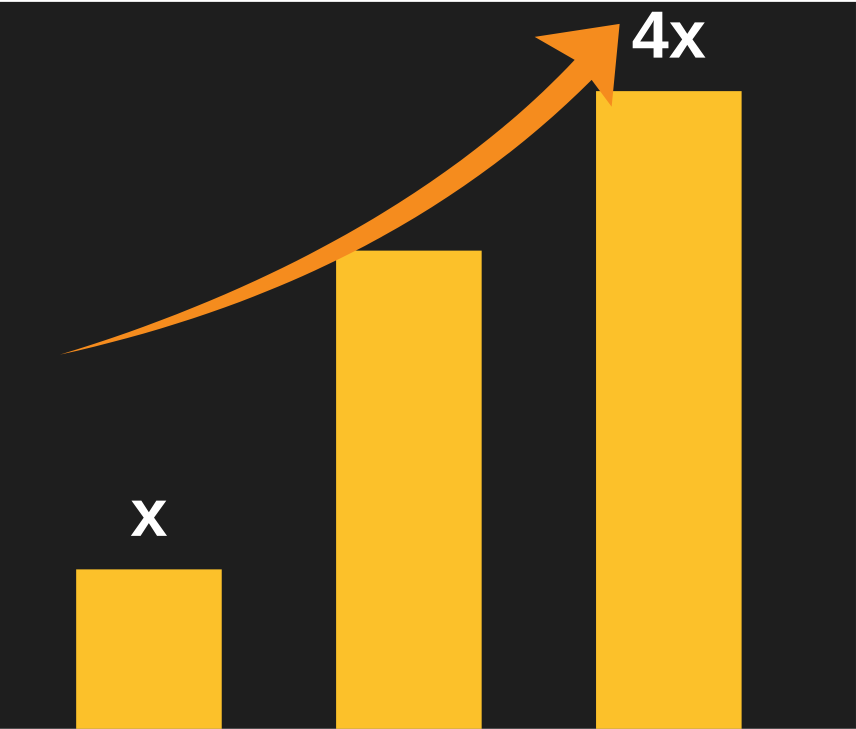  Describe the element at coordinates (149, 518) in the screenshot. I see `data-label: x` at that location.